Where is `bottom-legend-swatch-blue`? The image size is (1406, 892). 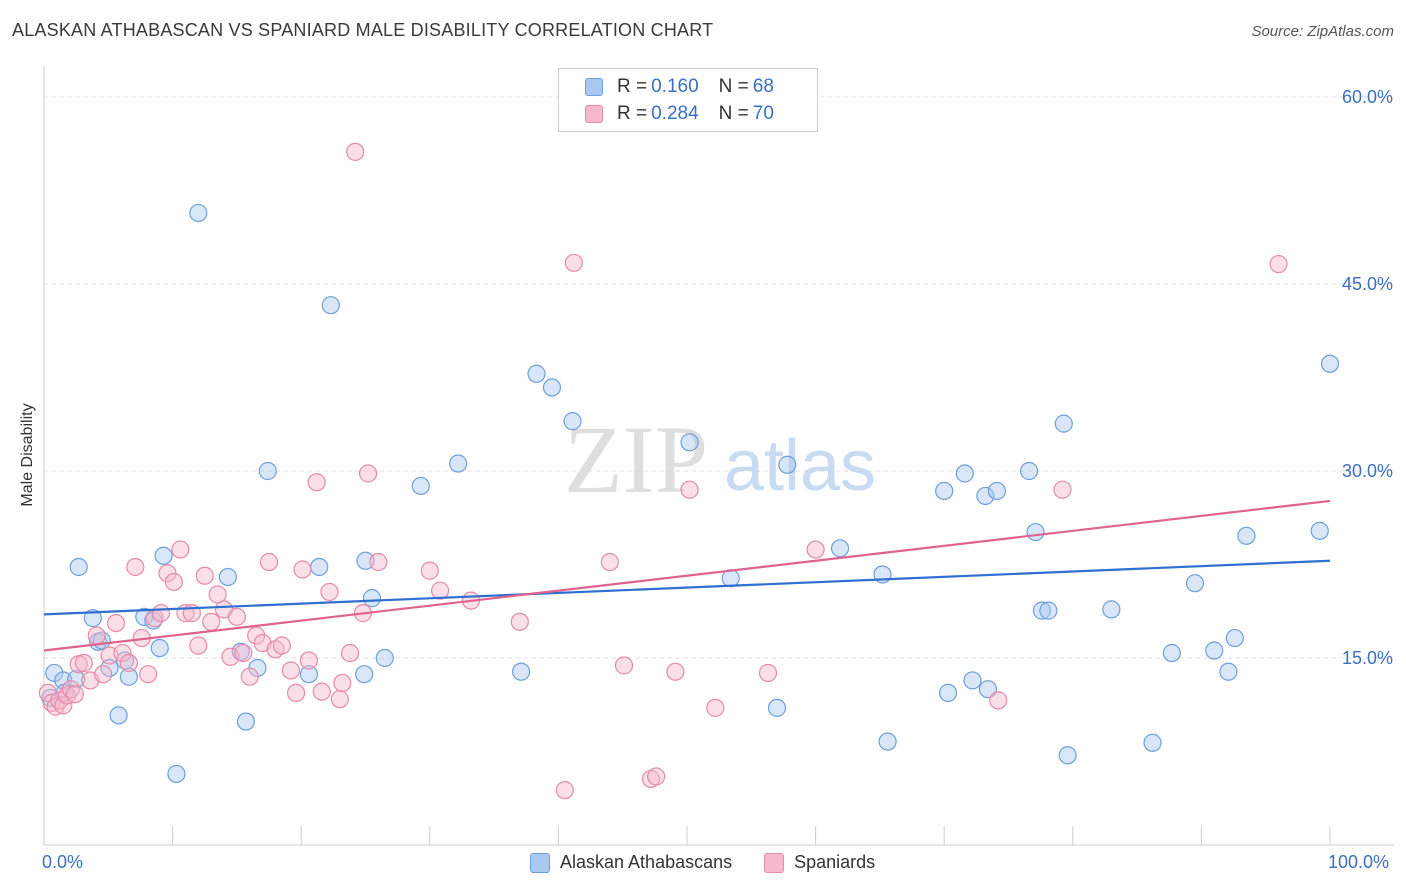
bottom-legend-swatch-blue is located at coordinates (540, 862).